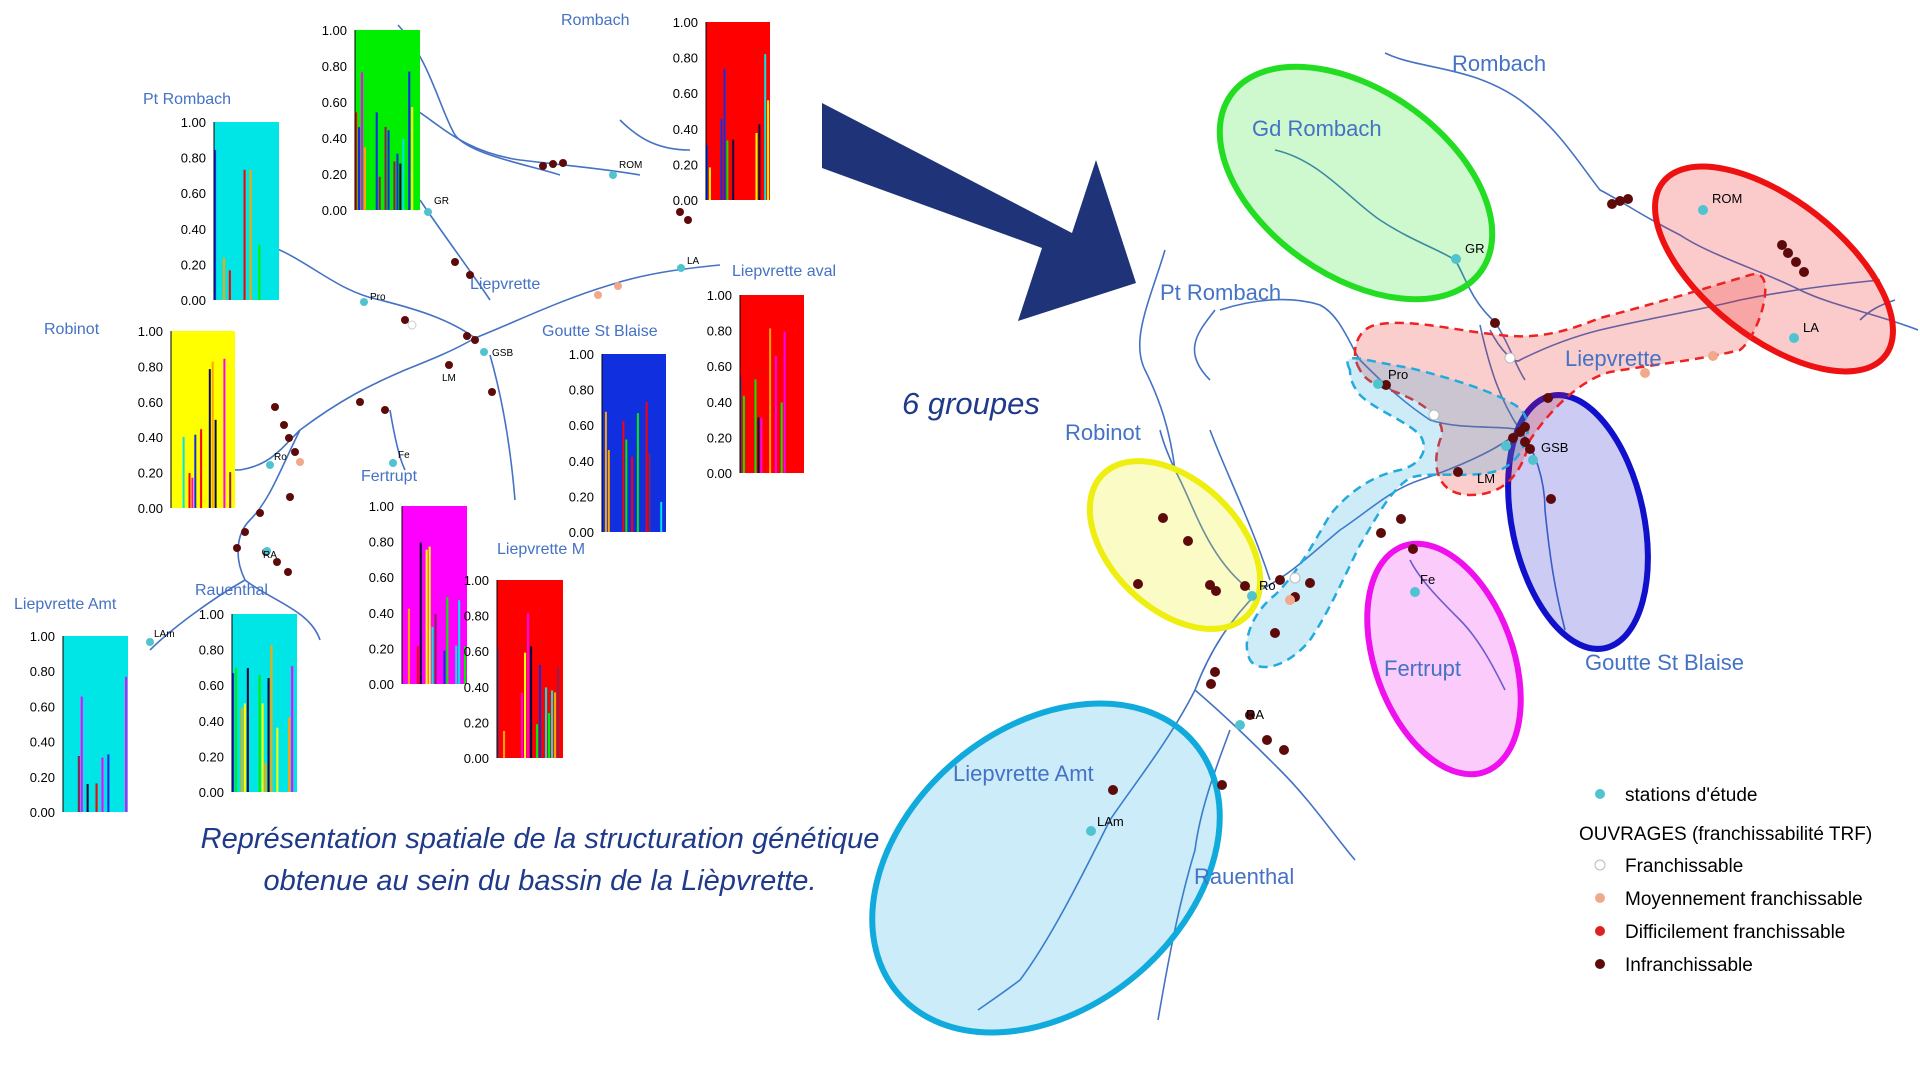 This screenshot has width=1920, height=1068. I want to click on code-fe-right: Fe, so click(1427, 579).